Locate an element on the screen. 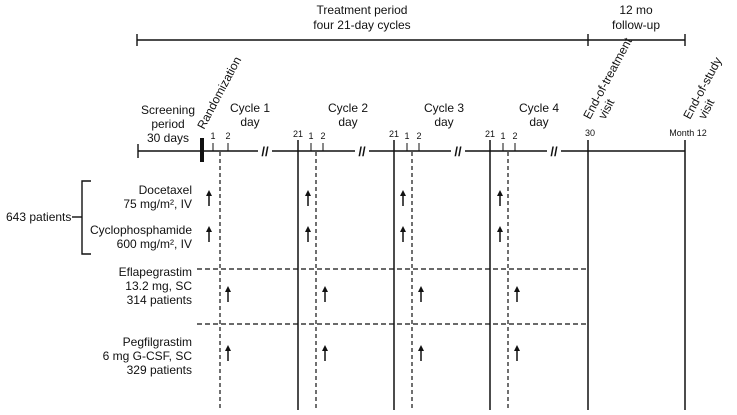 The image size is (737, 415). day-ticks is located at coordinates (364, 147).